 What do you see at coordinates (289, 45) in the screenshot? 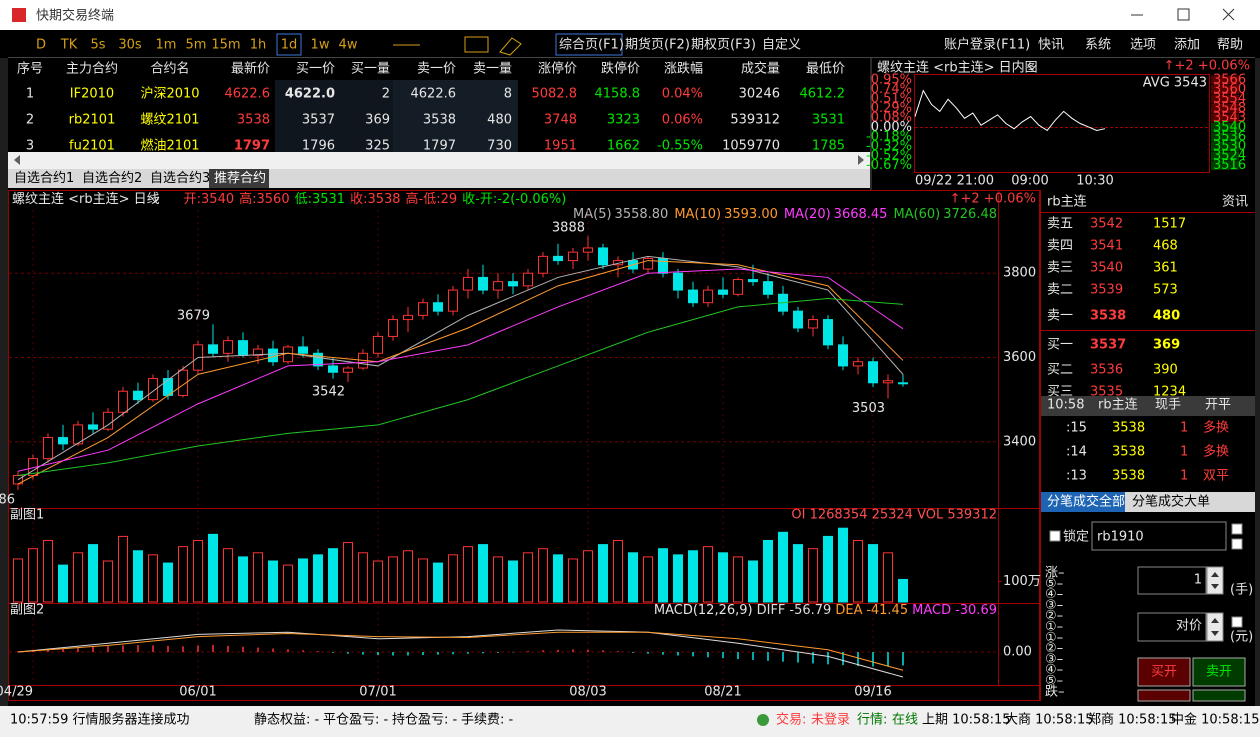
I see `period-button: 1d` at bounding box center [289, 45].